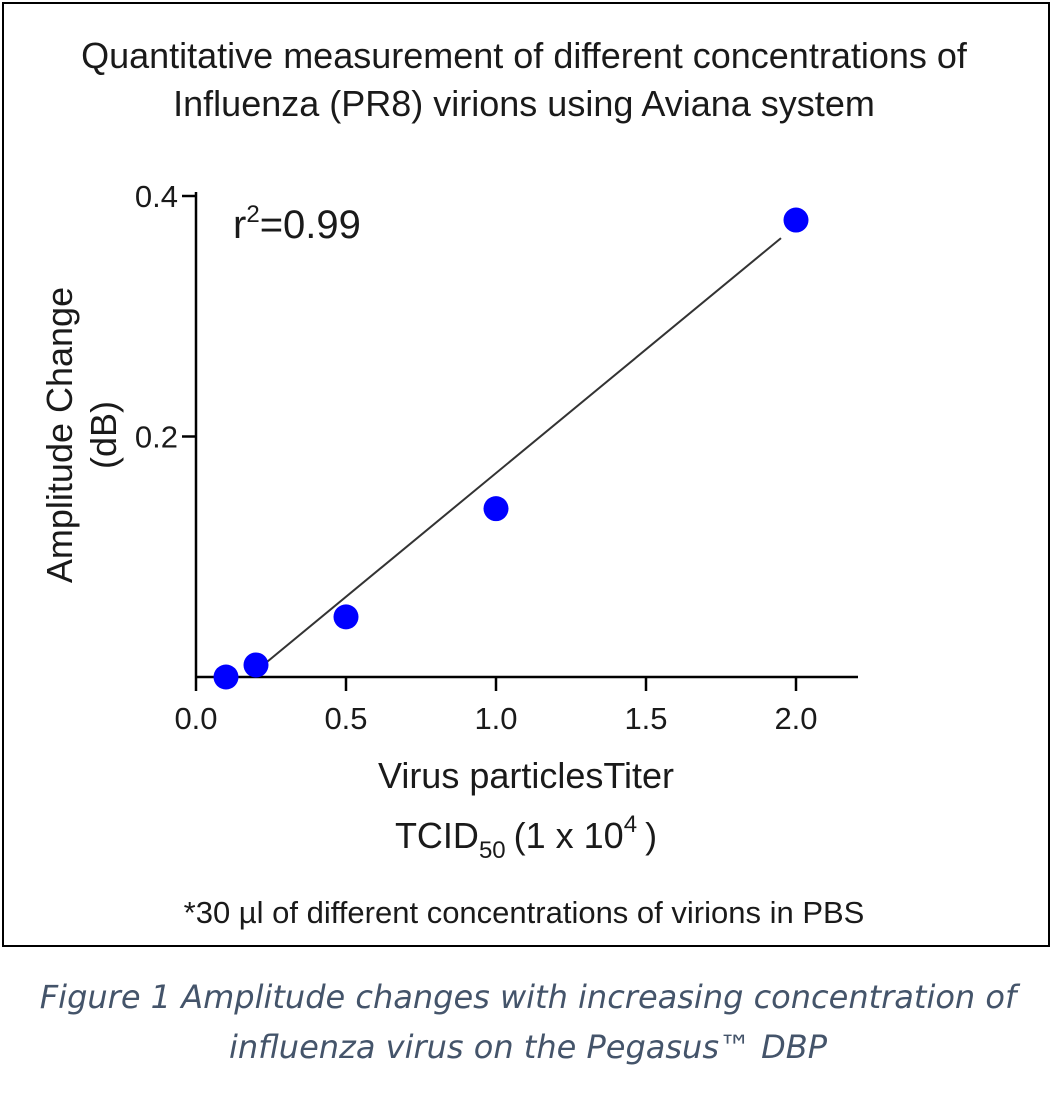 The image size is (1056, 1114). What do you see at coordinates (156, 437) in the screenshot?
I see `y-tick-label: 0.2` at bounding box center [156, 437].